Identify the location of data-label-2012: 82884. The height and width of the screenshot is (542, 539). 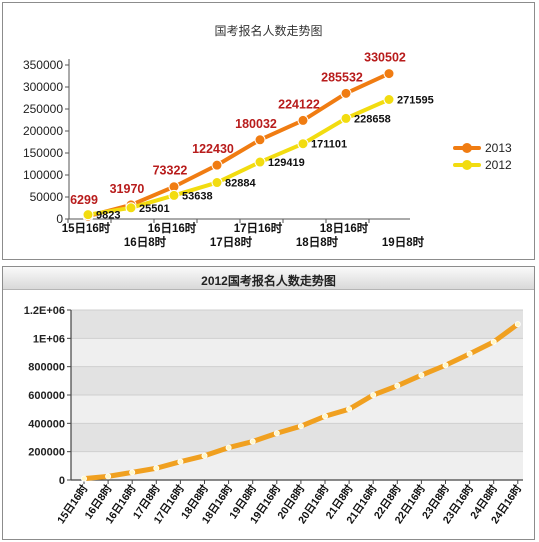
(240, 184).